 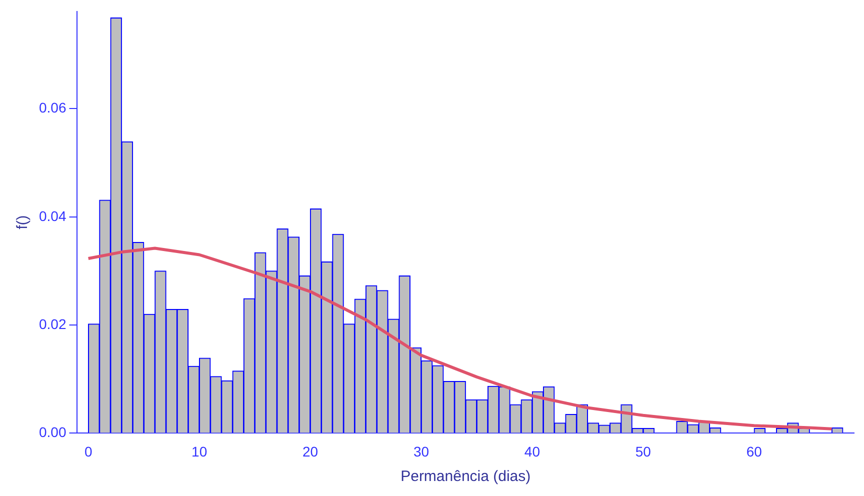 What do you see at coordinates (754, 451) in the screenshot?
I see `x-tick-label: 60` at bounding box center [754, 451].